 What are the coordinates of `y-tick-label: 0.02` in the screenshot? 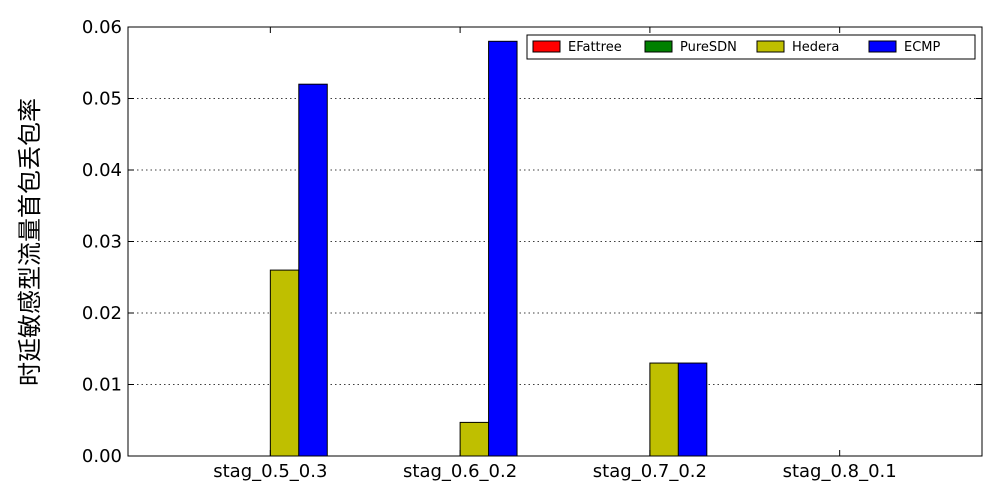 It's located at (102, 313).